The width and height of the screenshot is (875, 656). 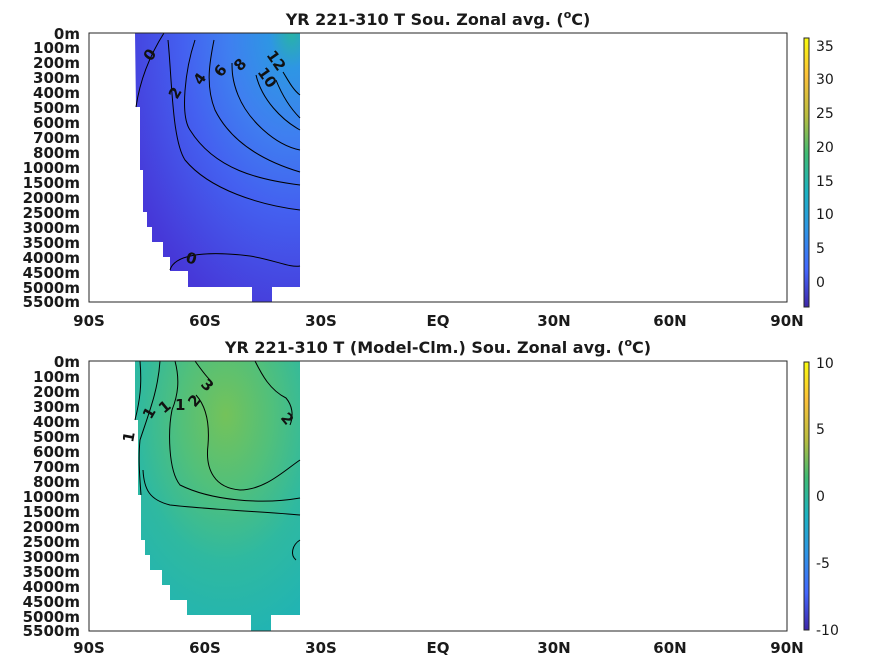 What do you see at coordinates (438, 18) in the screenshot?
I see `chart-title-top: YR 221-310 T Sou. Zonal avg. (oC)` at bounding box center [438, 18].